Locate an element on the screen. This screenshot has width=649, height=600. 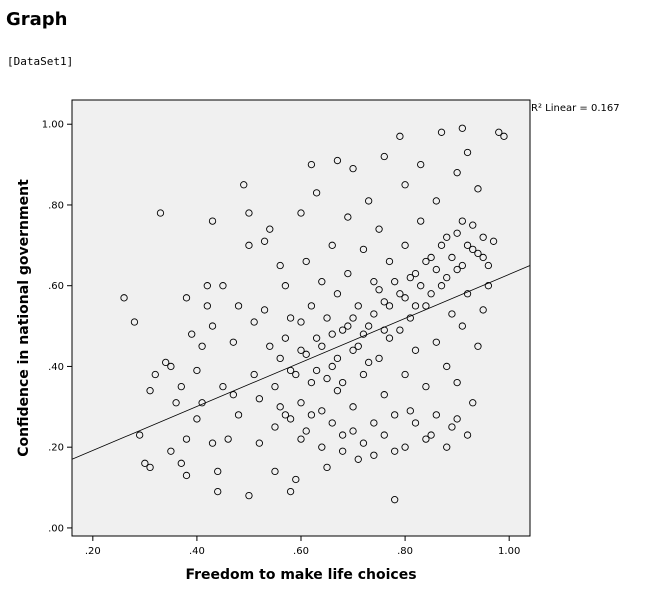
y-tick-label: .20 is located at coordinates (56, 448).